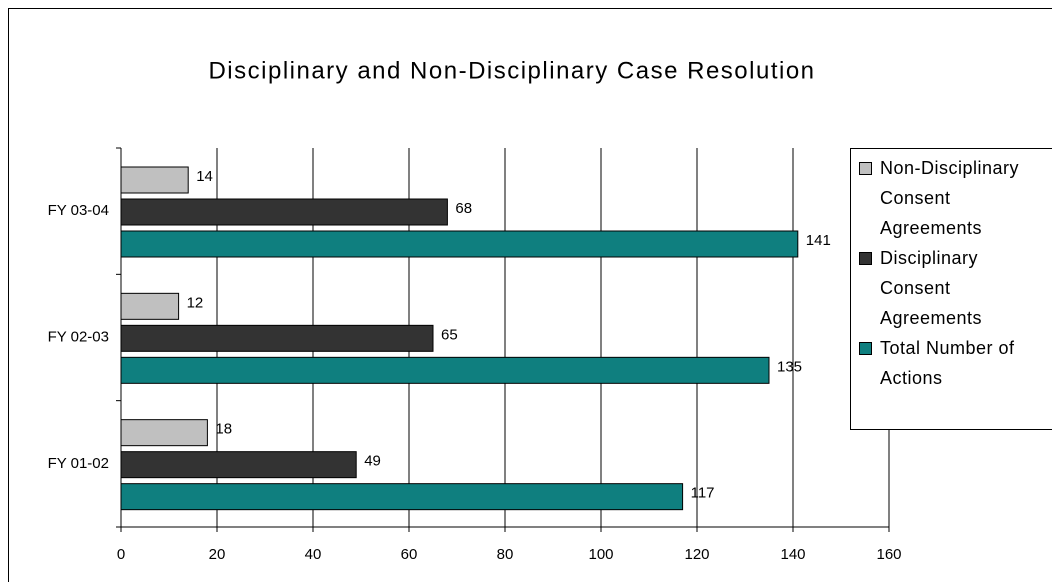  I want to click on x-tick-label: 60, so click(409, 554).